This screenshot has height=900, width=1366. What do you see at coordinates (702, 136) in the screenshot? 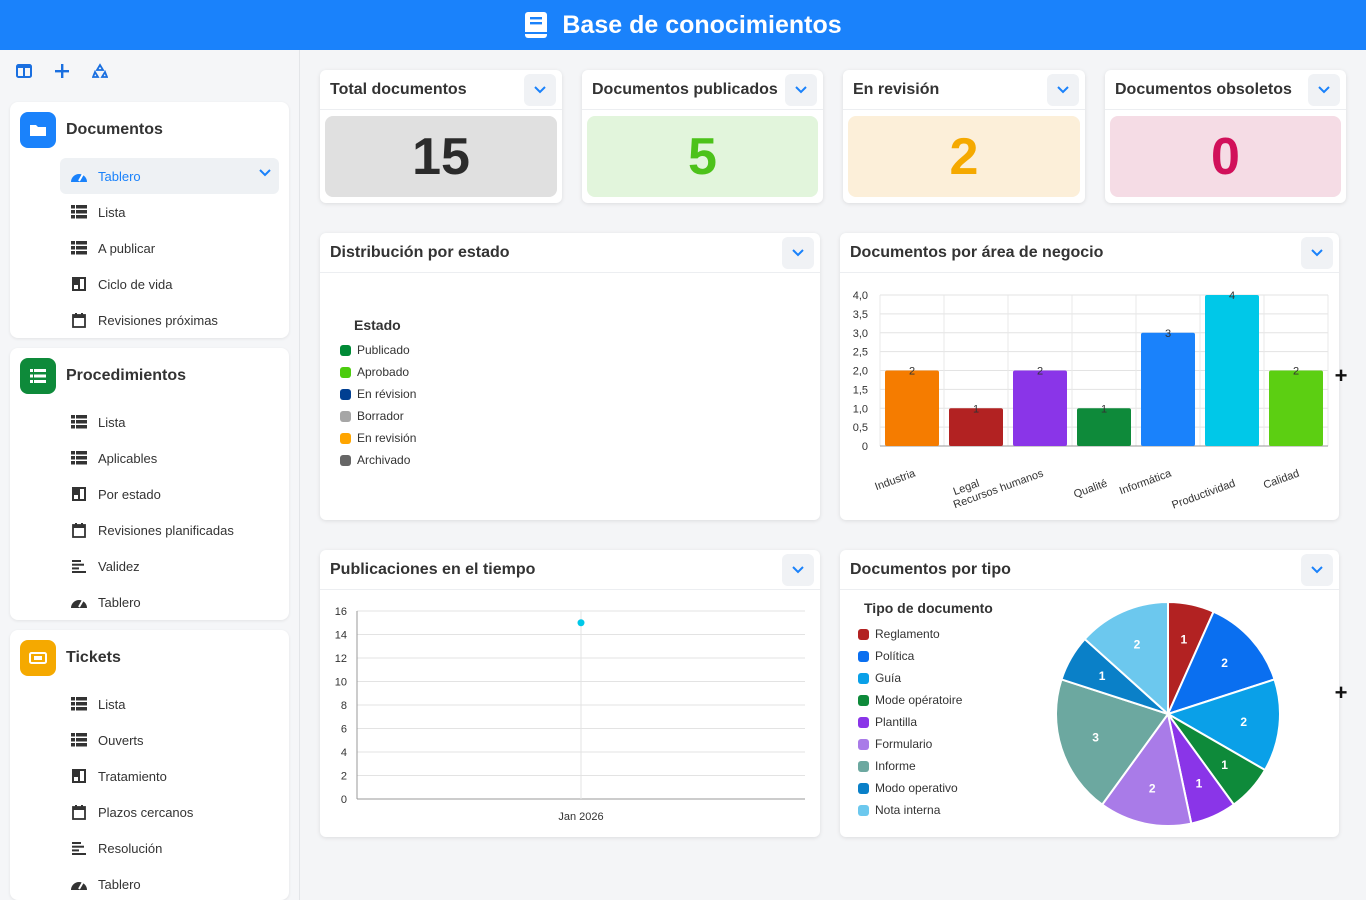
I see `kpi-card-publicados: Documentos publicados 5` at bounding box center [702, 136].